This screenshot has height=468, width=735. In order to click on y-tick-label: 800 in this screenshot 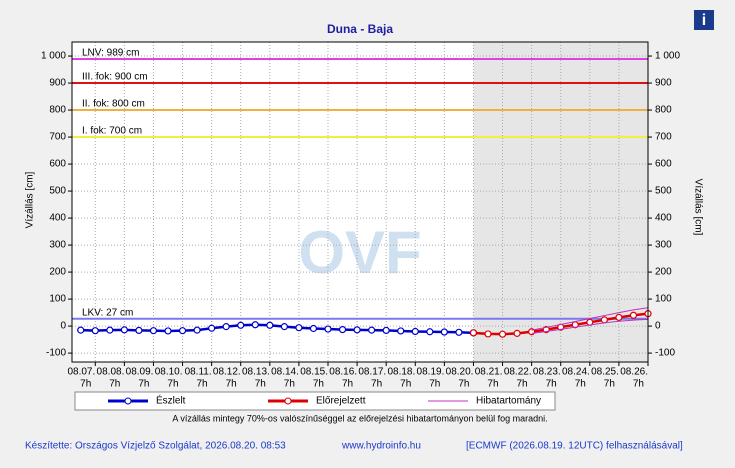, I will do `click(57, 110)`.